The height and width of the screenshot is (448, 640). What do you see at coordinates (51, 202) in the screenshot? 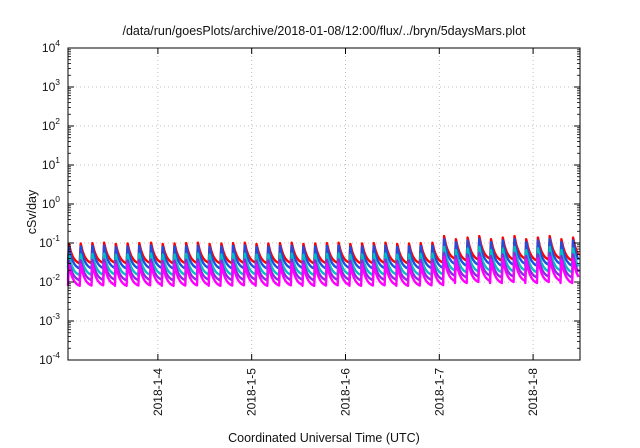
I see `y-tick-label: 10⁰` at bounding box center [51, 202].